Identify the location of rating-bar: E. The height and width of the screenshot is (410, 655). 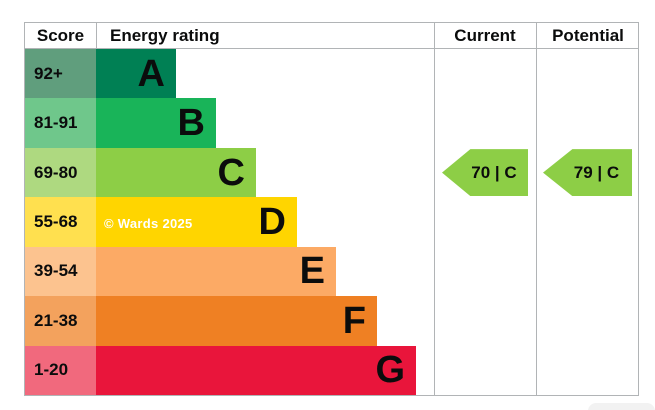
(216, 271).